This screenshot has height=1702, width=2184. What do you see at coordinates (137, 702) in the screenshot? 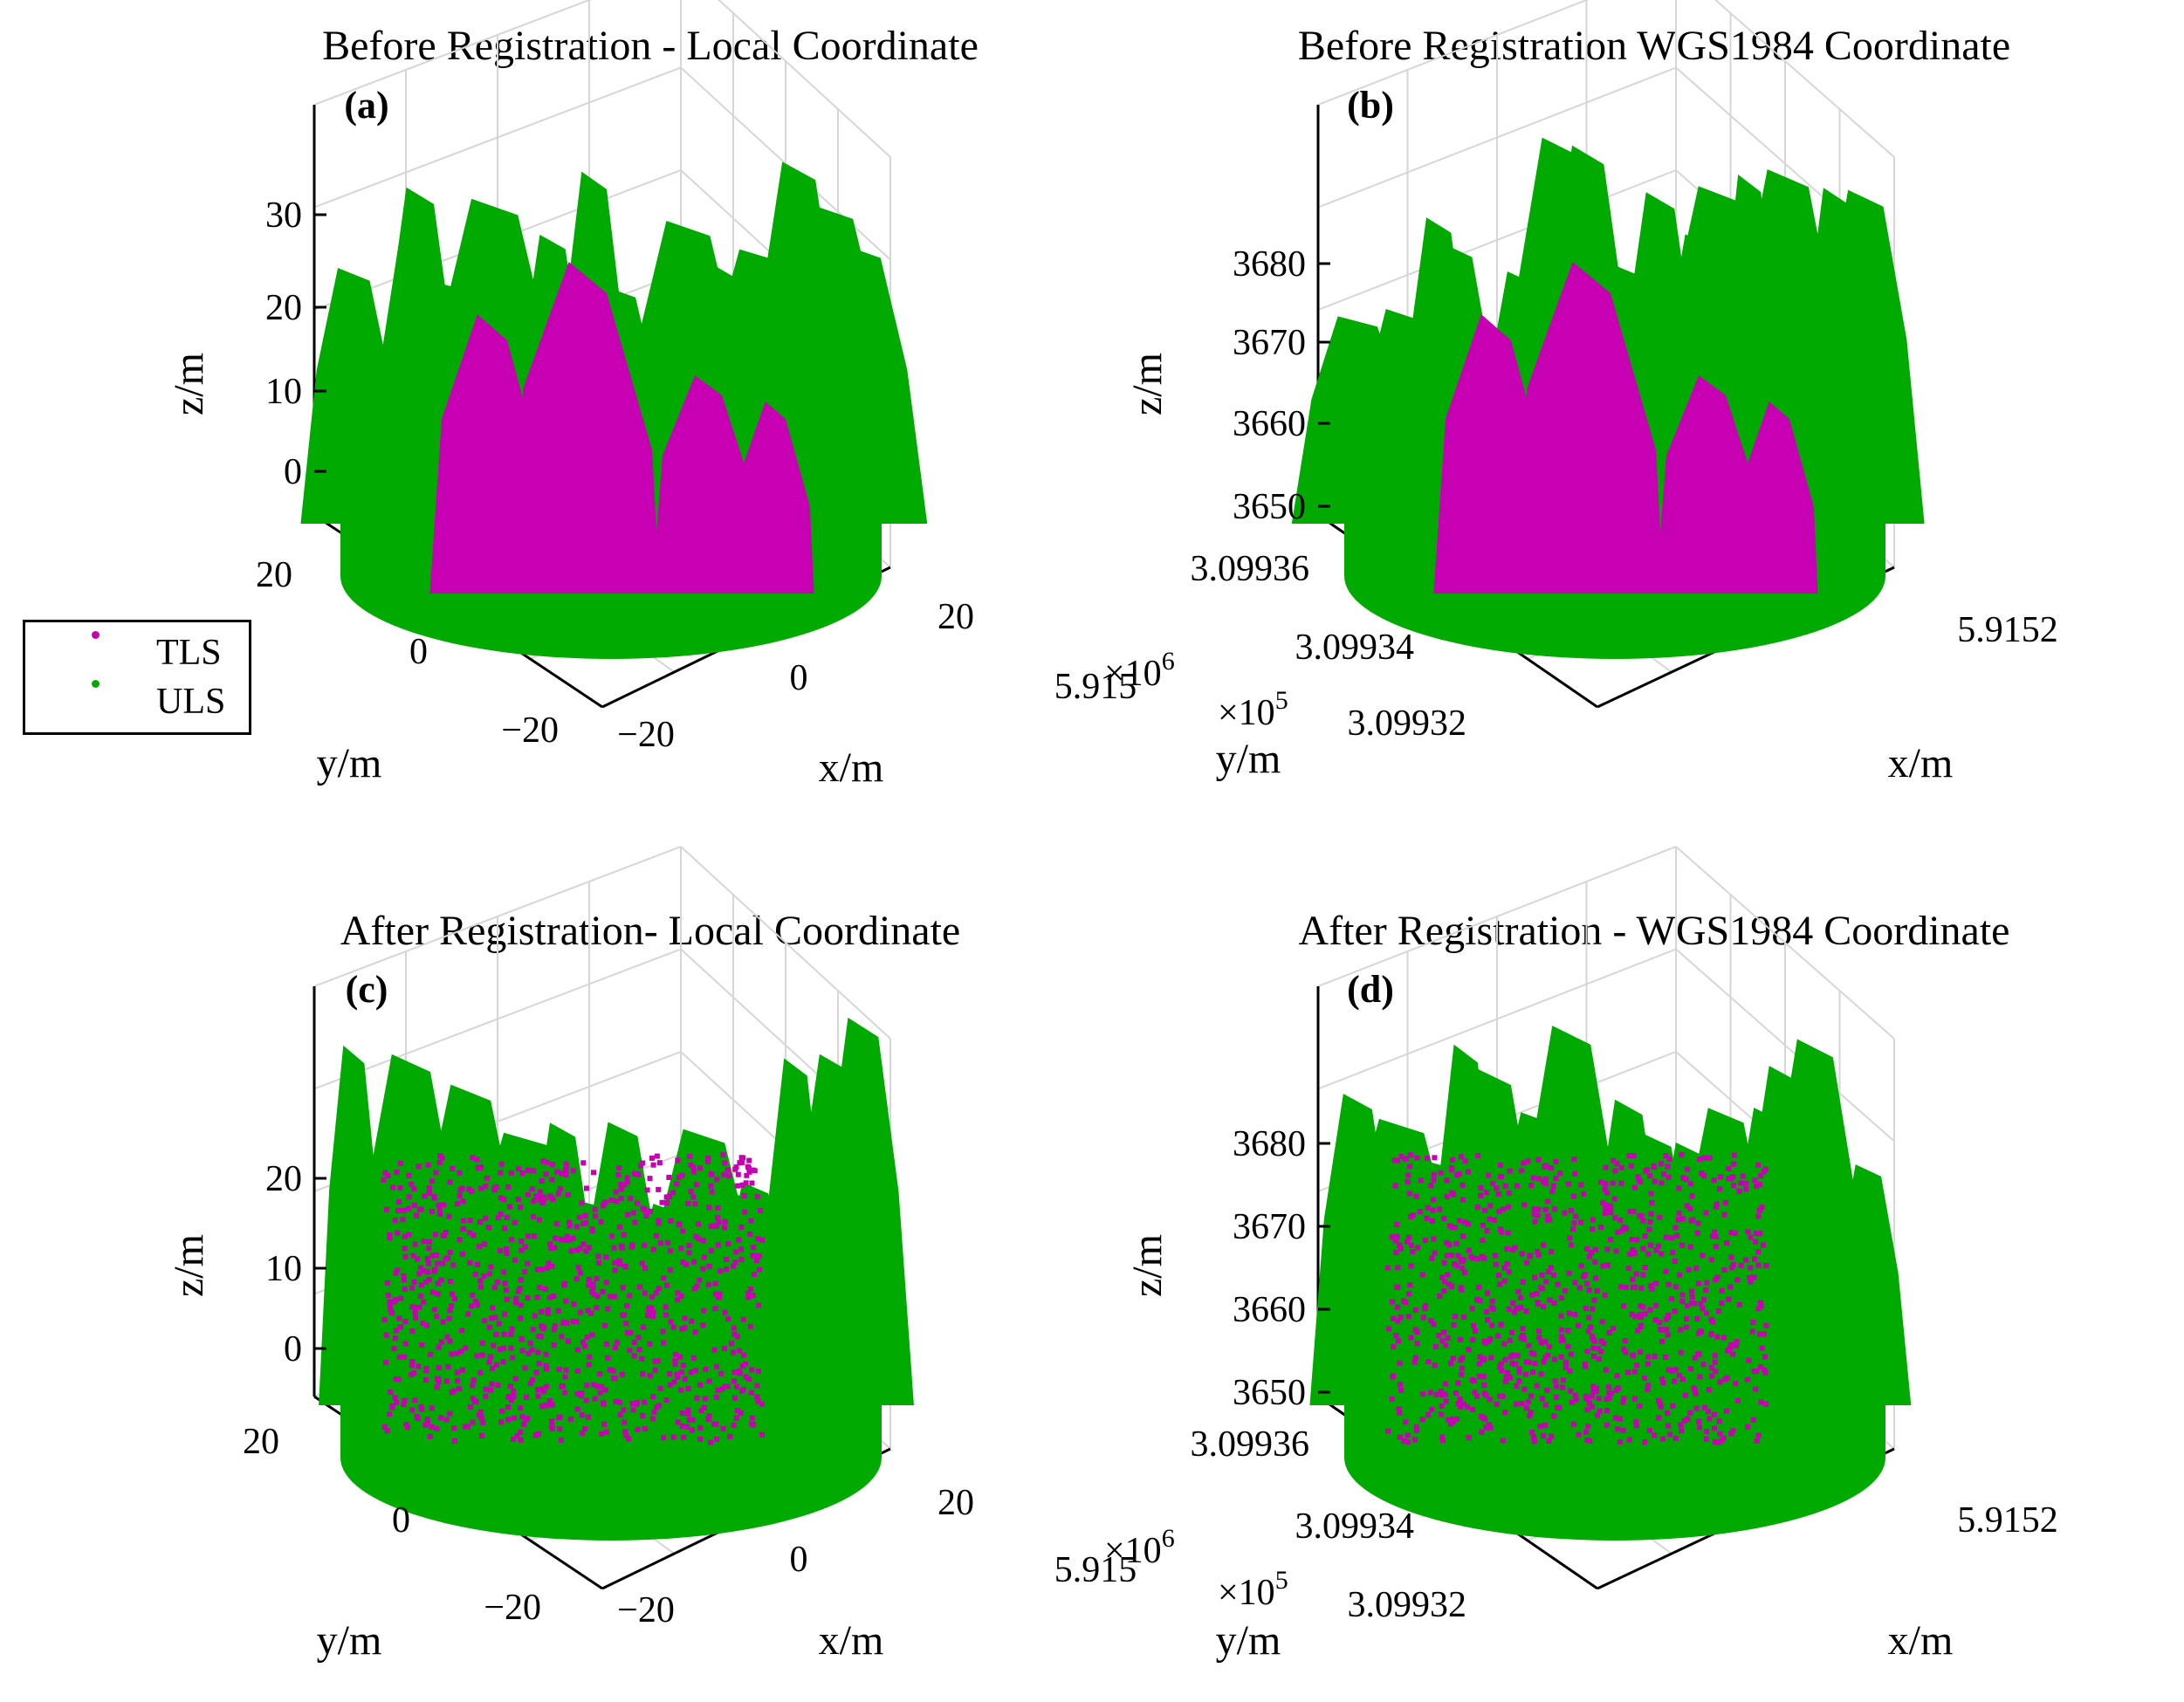
I see `legend-item-uls: ULS` at bounding box center [137, 702].